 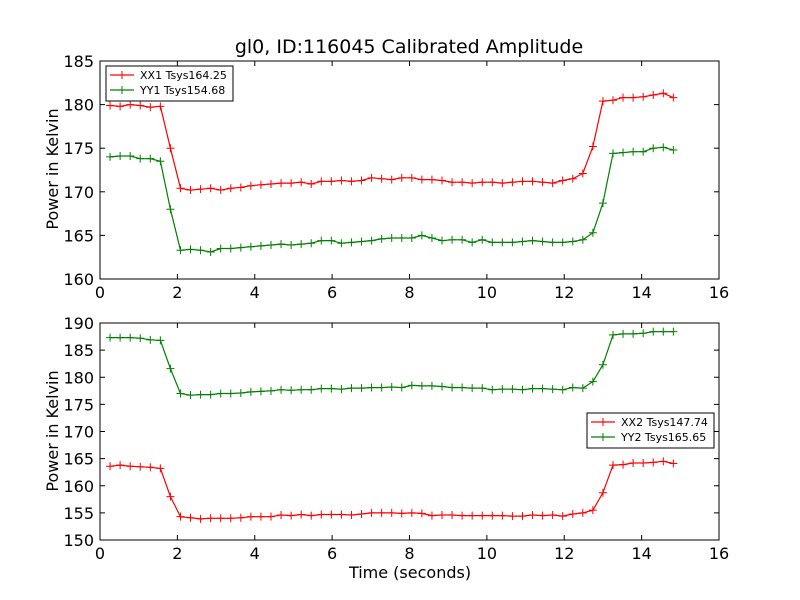 I want to click on bottom-y-tick-label: 175, so click(x=78, y=404).